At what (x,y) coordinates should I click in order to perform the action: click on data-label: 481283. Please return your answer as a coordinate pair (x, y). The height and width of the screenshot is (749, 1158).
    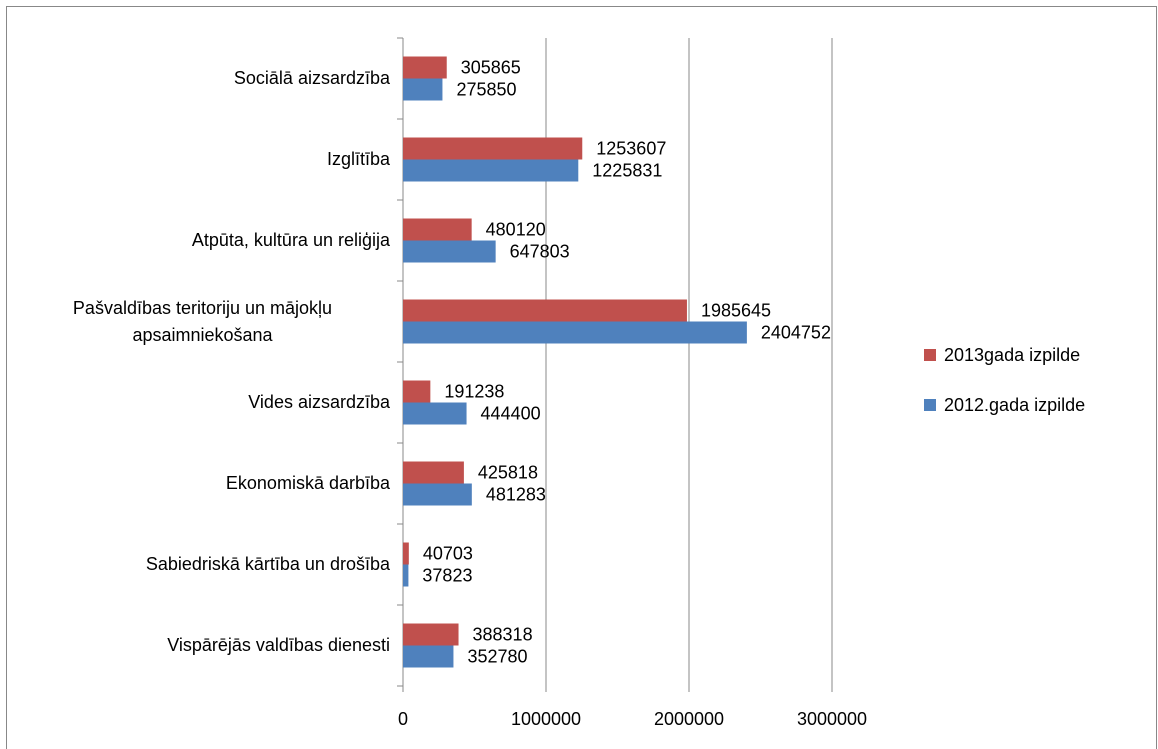
    Looking at the image, I should click on (516, 494).